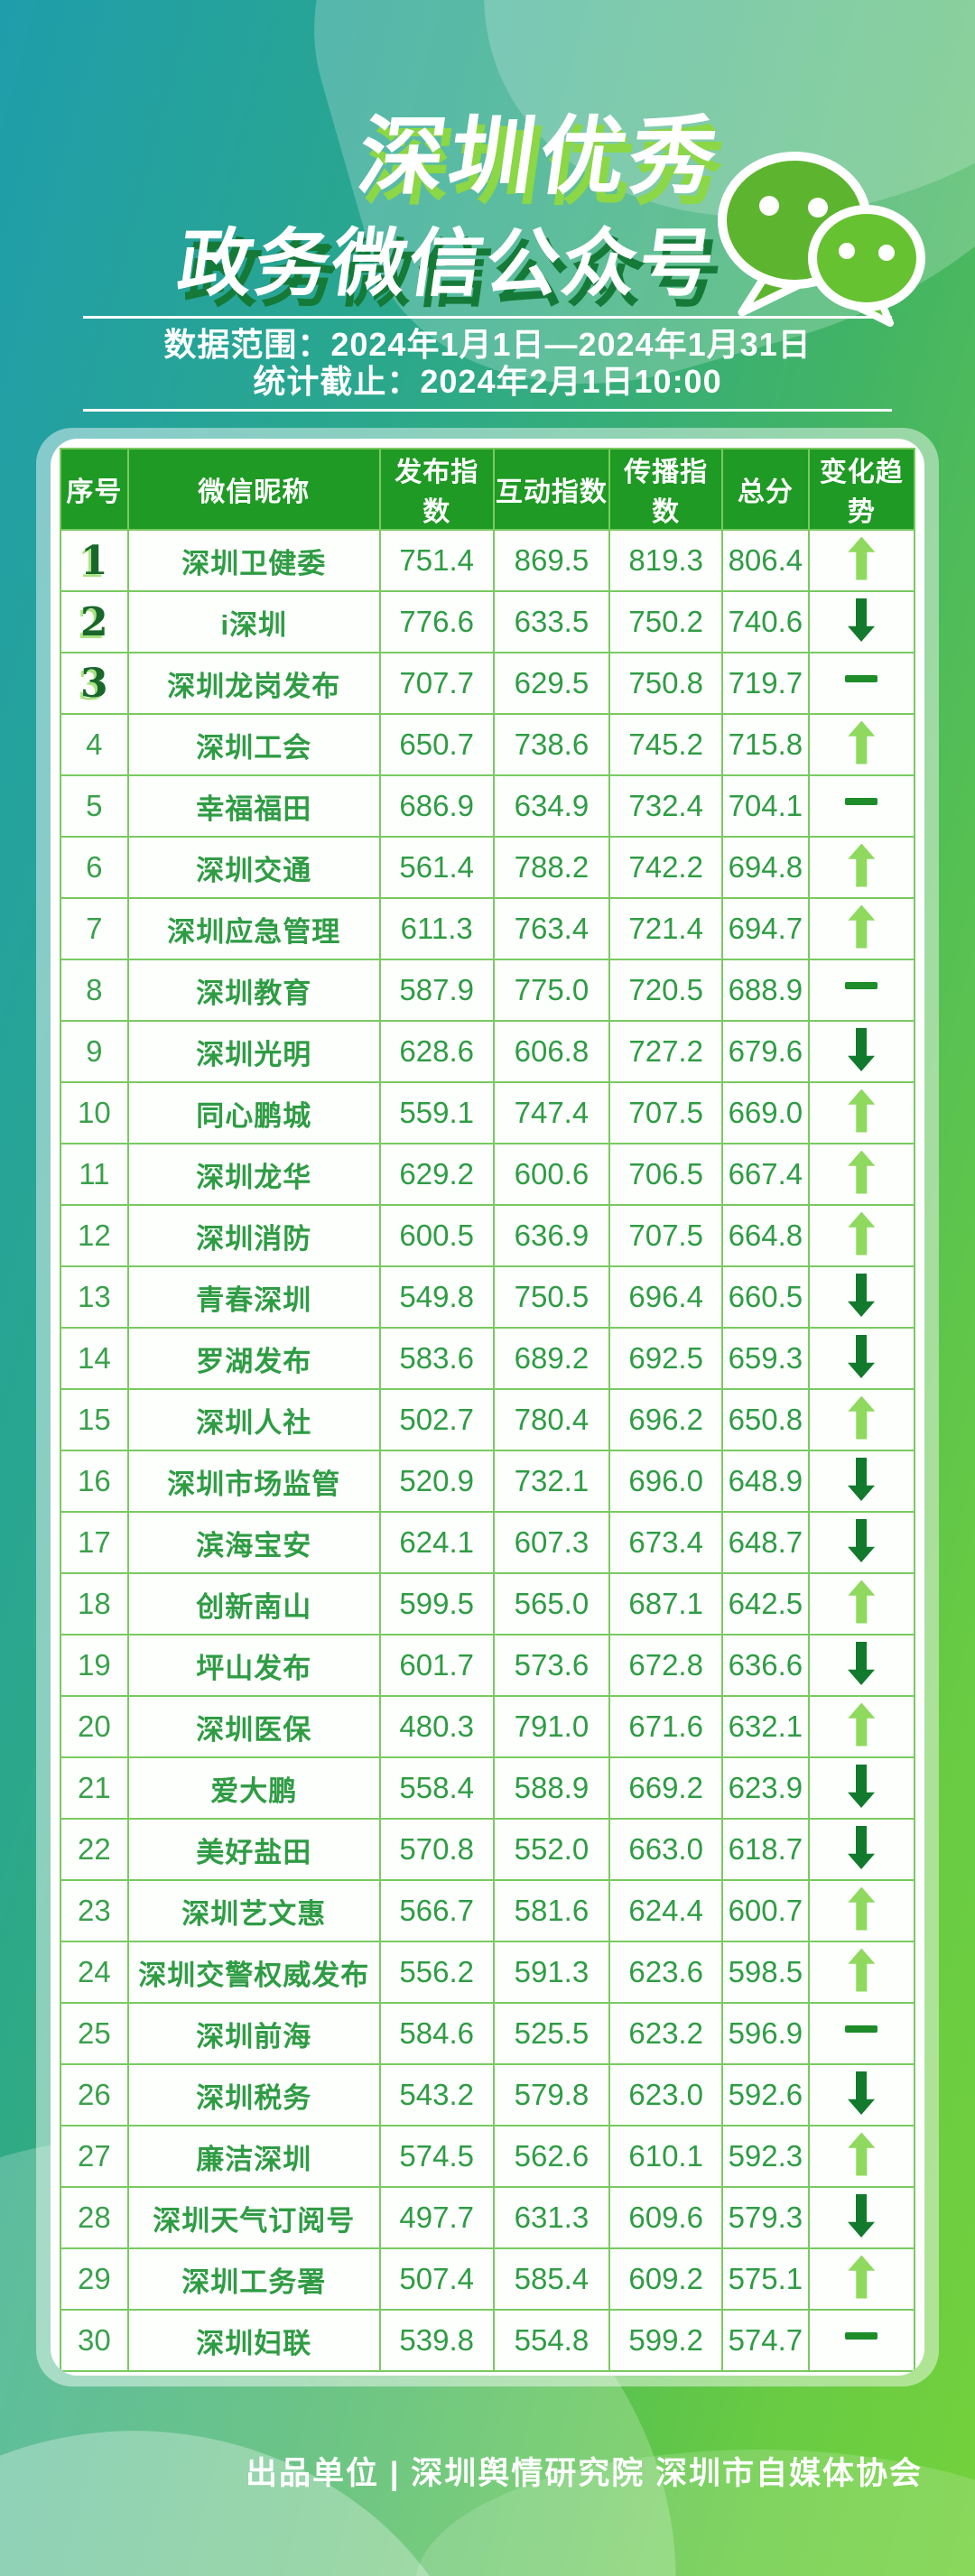 The height and width of the screenshot is (2576, 975). Describe the element at coordinates (95, 1849) in the screenshot. I see `rank-cell: 22` at that location.